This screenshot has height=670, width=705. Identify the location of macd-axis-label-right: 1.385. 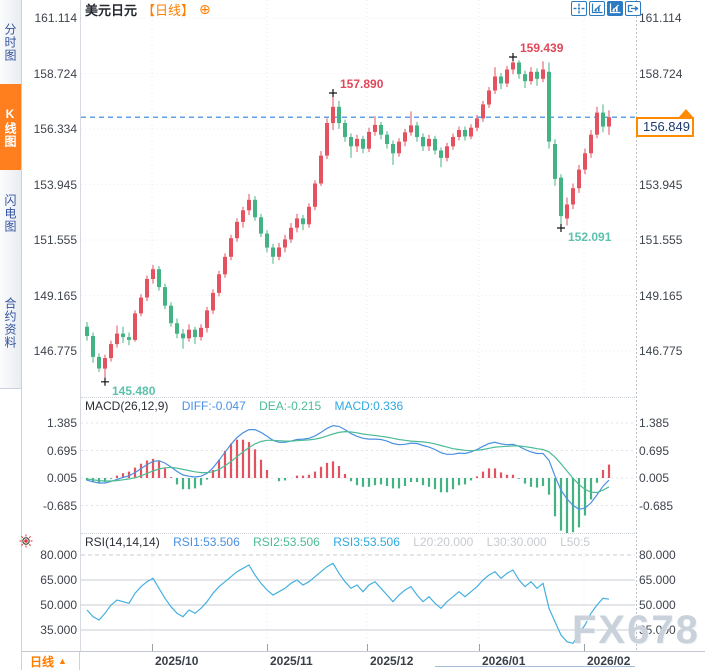
(654, 423).